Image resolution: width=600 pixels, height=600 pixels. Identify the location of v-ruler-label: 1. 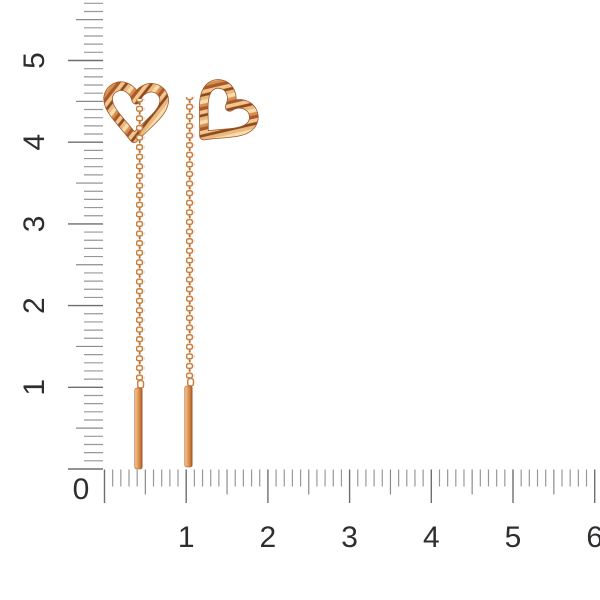
(34, 387).